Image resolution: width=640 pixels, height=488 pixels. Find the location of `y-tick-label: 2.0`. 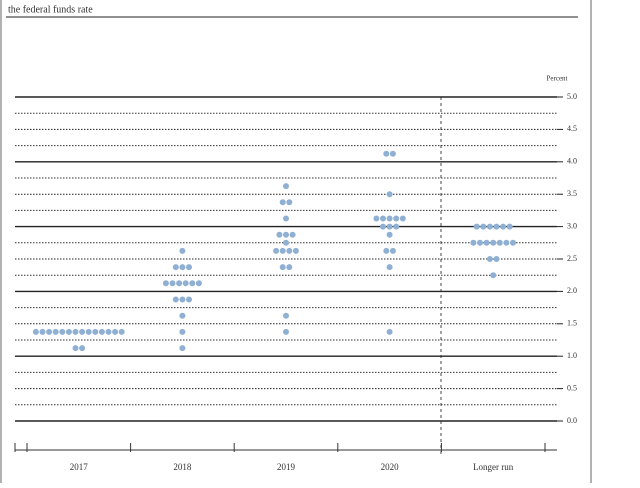

y-tick-label: 2.0 is located at coordinates (572, 290).